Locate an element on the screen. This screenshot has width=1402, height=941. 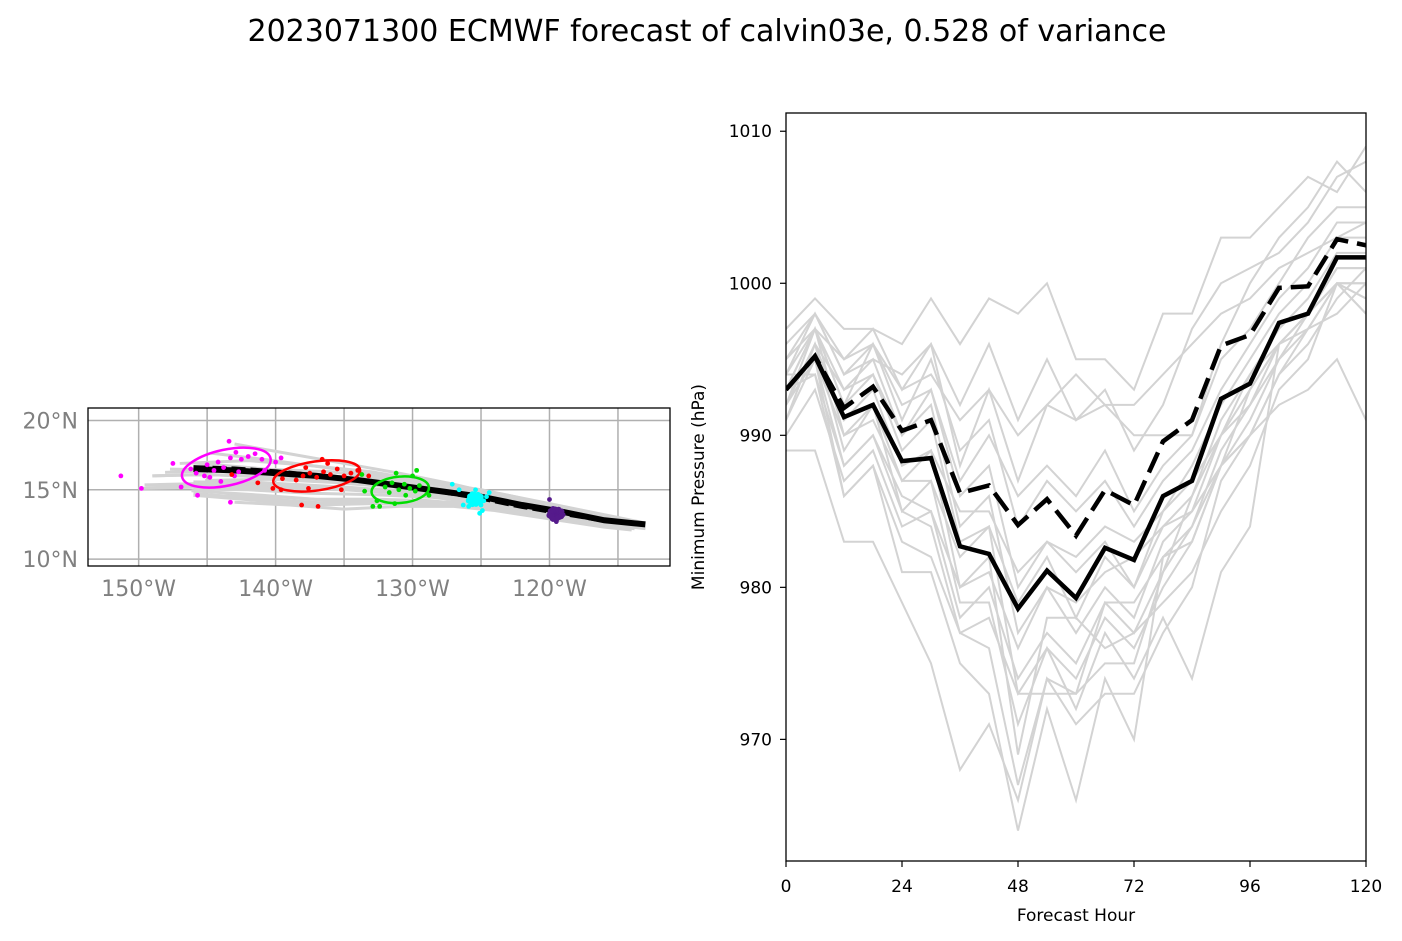
track-map: 150°W 140°W 130°W 120°W 10°N 15°N 20°N is located at coordinates (347, 504).